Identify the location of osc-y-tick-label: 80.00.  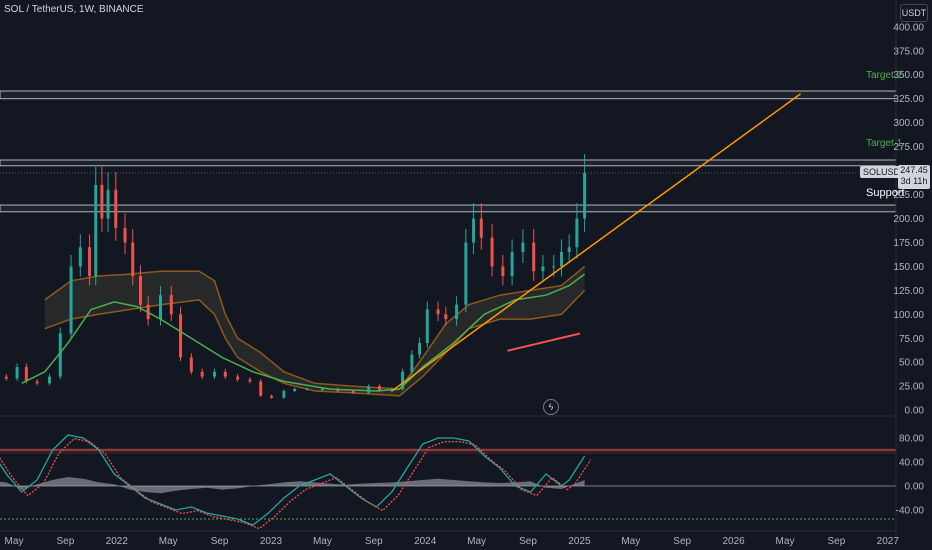
(911, 439).